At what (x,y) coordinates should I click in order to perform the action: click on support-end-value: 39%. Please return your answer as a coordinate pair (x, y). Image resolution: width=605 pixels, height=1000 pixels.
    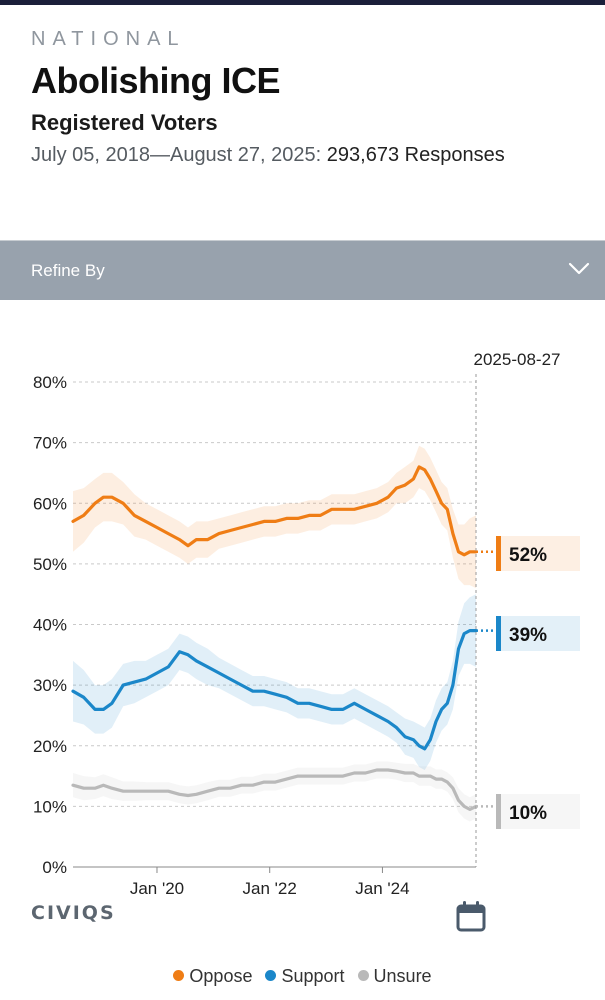
    Looking at the image, I should click on (528, 635).